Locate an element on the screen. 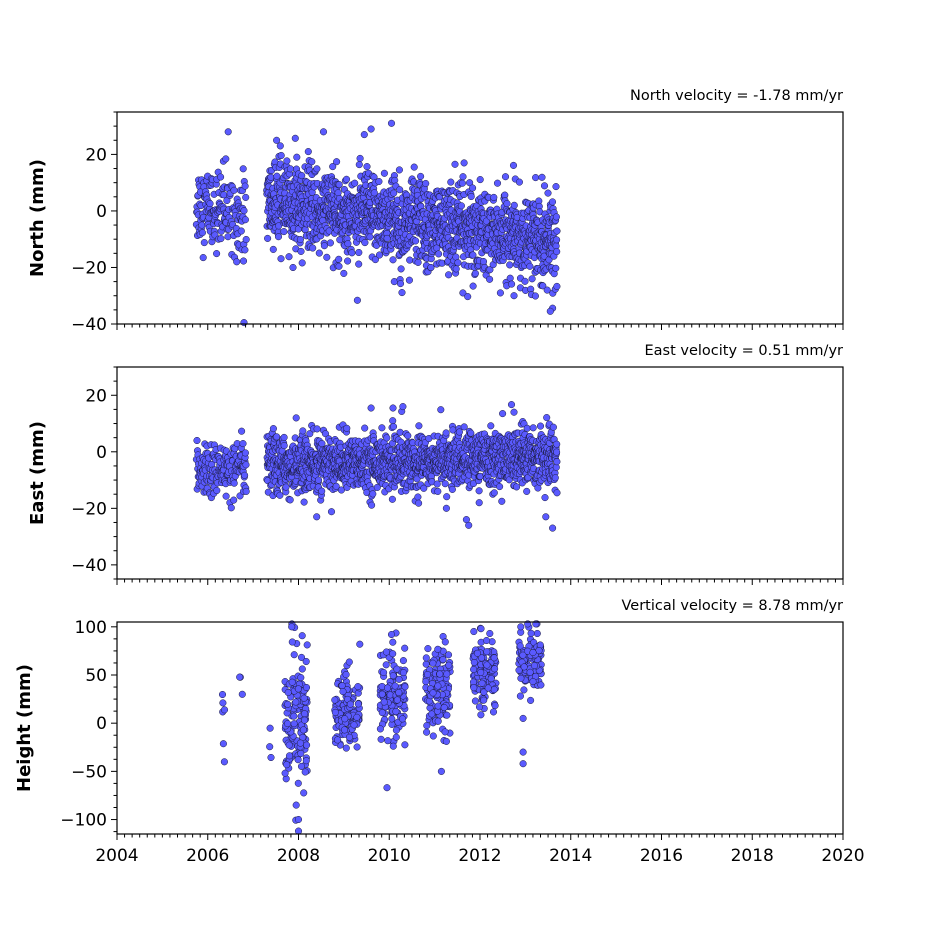  y-tick-label: −20 is located at coordinates (89, 268).